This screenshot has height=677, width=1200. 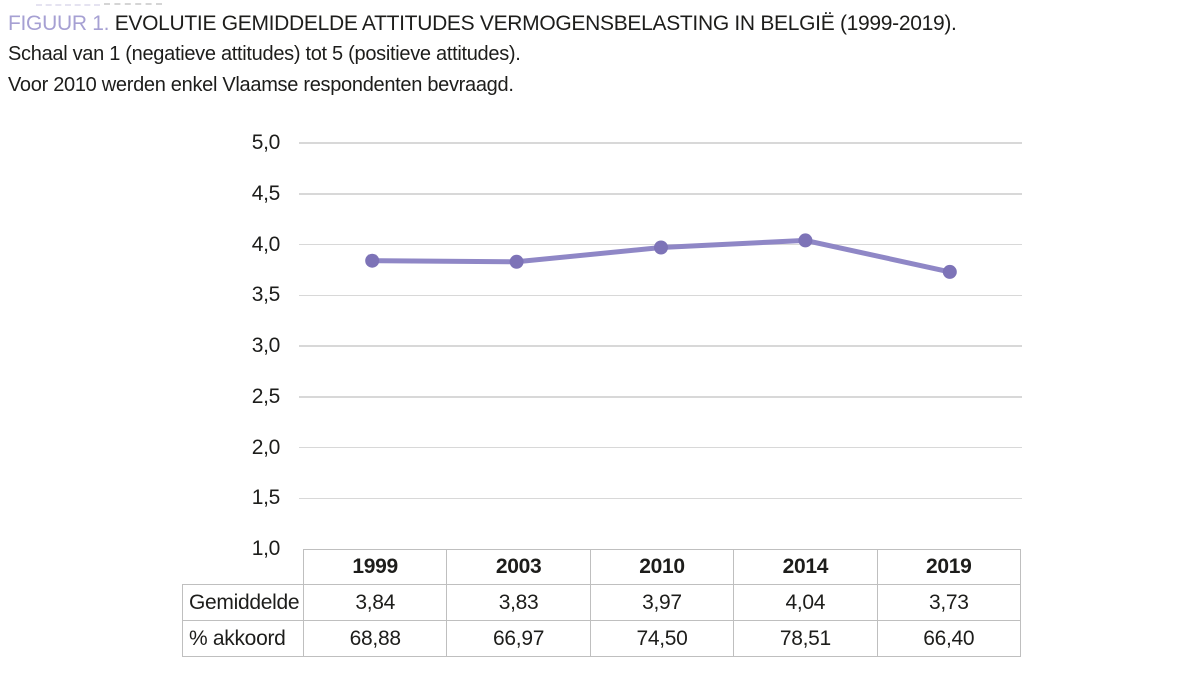 What do you see at coordinates (243, 638) in the screenshot?
I see `table-row-label: % akkoord` at bounding box center [243, 638].